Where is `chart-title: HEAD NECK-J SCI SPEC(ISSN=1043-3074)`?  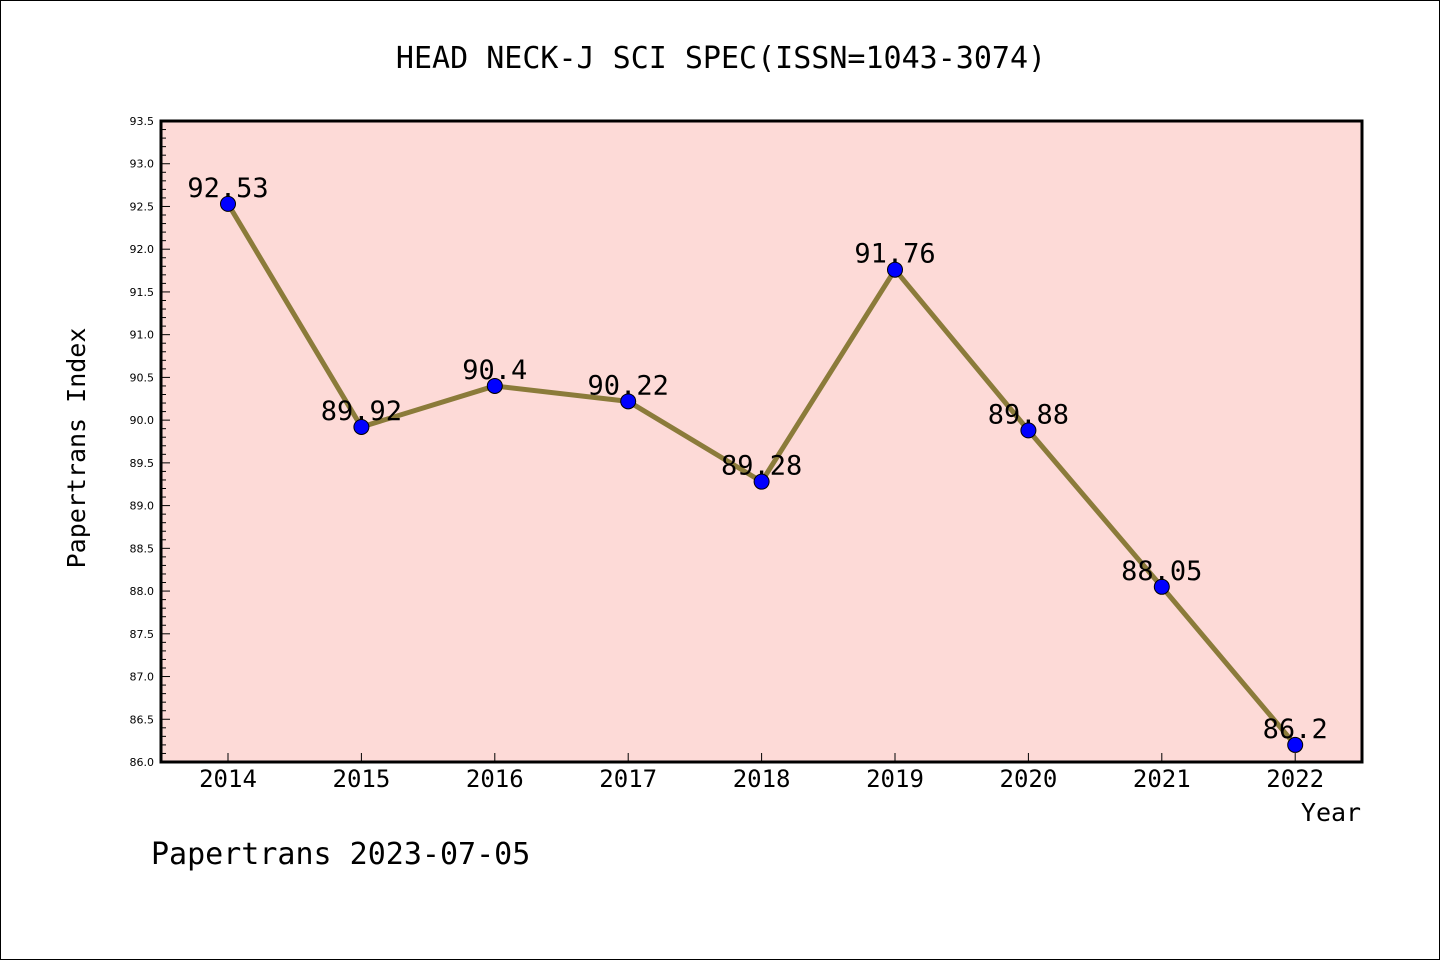 chart-title: HEAD NECK-J SCI SPEC(ISSN=1043-3074) is located at coordinates (721, 58).